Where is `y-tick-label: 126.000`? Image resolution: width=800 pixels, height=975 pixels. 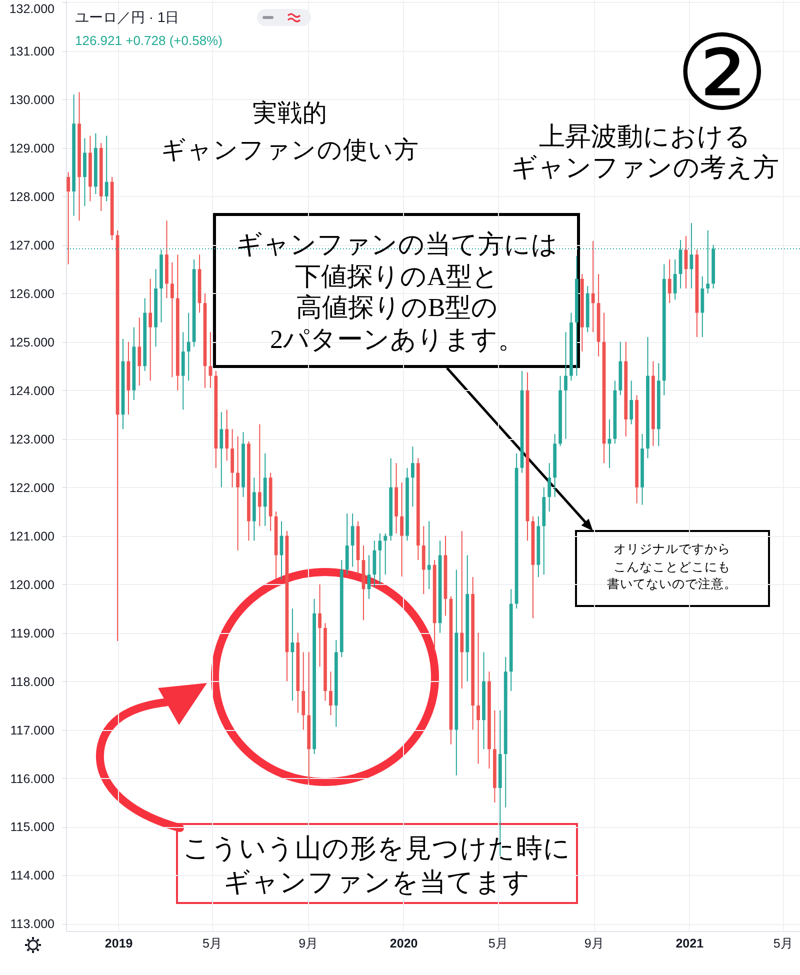 y-tick-label: 126.000 is located at coordinates (32, 293).